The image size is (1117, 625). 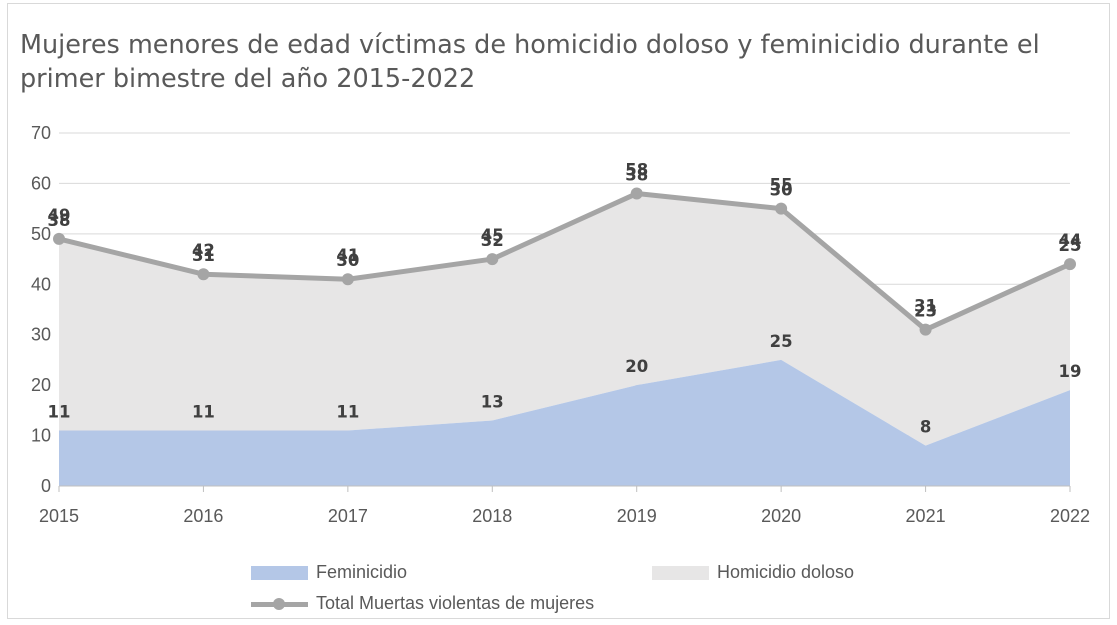 What do you see at coordinates (492, 235) in the screenshot?
I see `data-label-total: 45` at bounding box center [492, 235].